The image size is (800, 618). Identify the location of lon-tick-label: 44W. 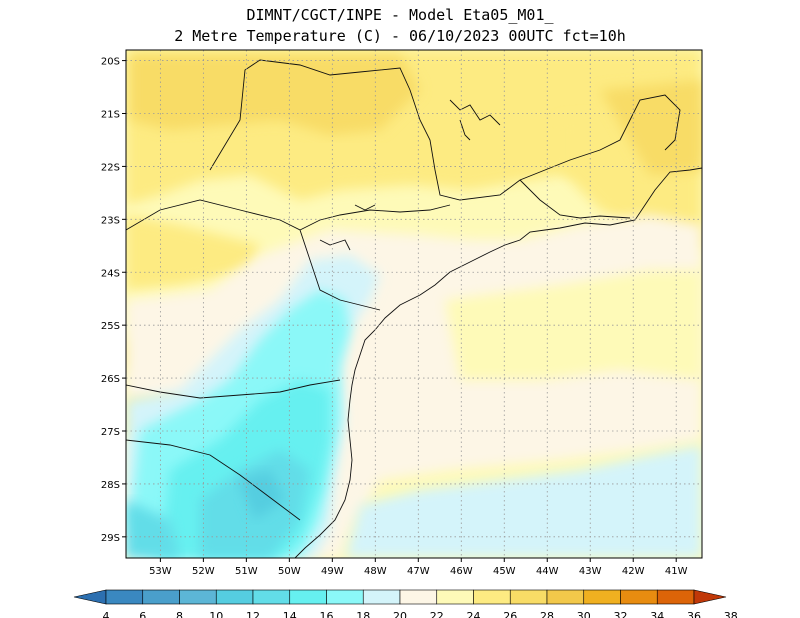
(547, 571).